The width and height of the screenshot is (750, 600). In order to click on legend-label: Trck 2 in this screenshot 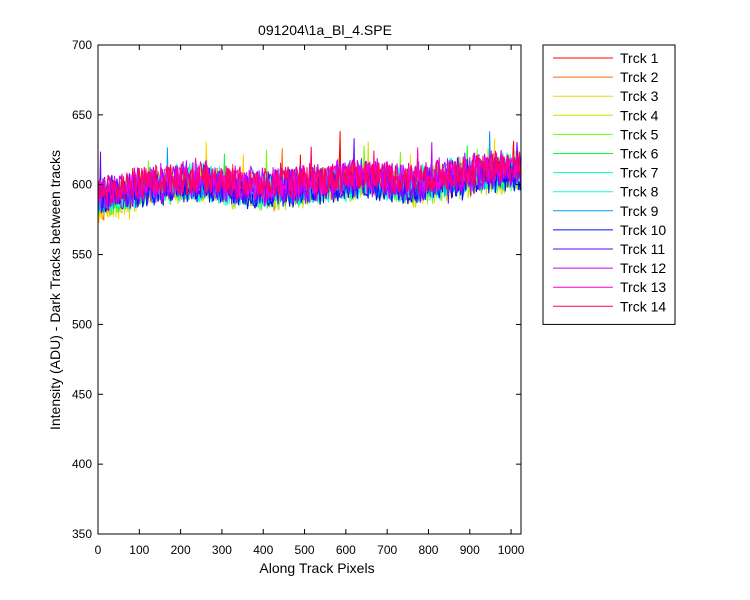, I will do `click(639, 77)`.